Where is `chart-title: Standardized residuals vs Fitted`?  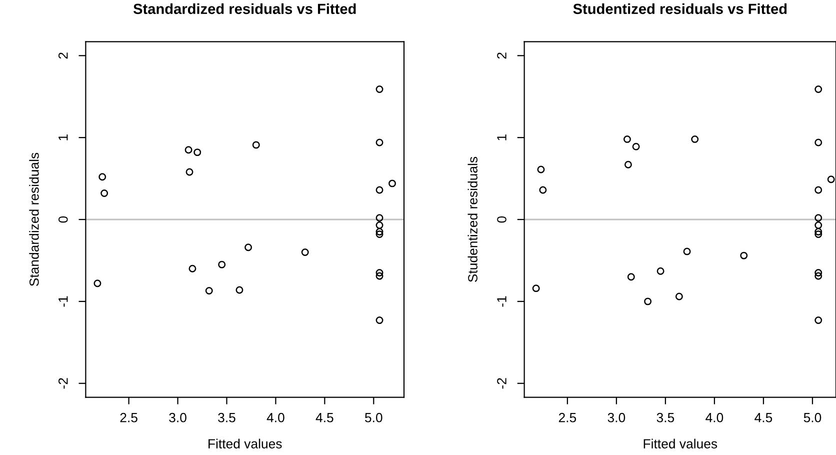
chart-title: Standardized residuals vs Fitted is located at coordinates (244, 8).